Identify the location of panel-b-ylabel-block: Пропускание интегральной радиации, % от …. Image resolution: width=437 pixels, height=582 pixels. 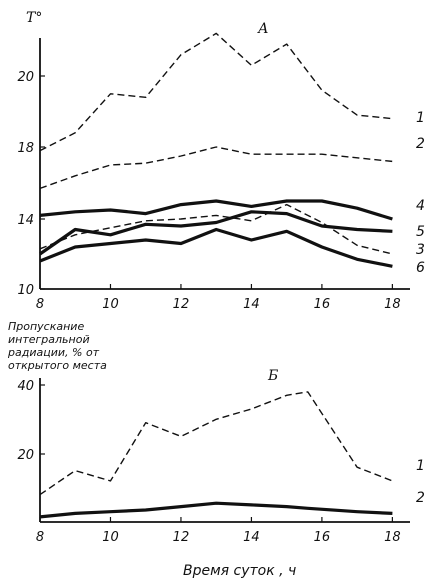
(57, 346).